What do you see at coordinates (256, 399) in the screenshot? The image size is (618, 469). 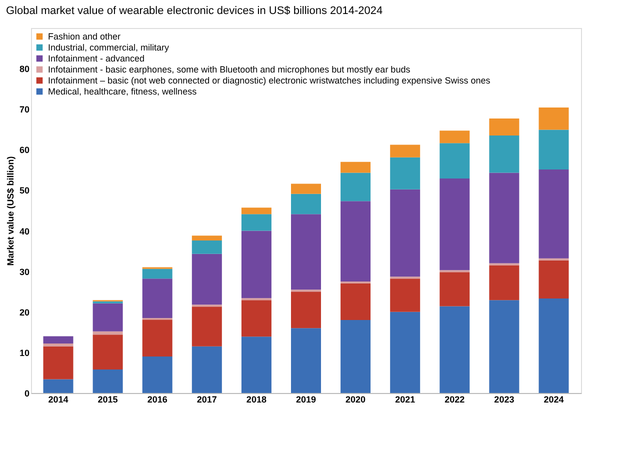 I see `x-tick-label: 2018` at bounding box center [256, 399].